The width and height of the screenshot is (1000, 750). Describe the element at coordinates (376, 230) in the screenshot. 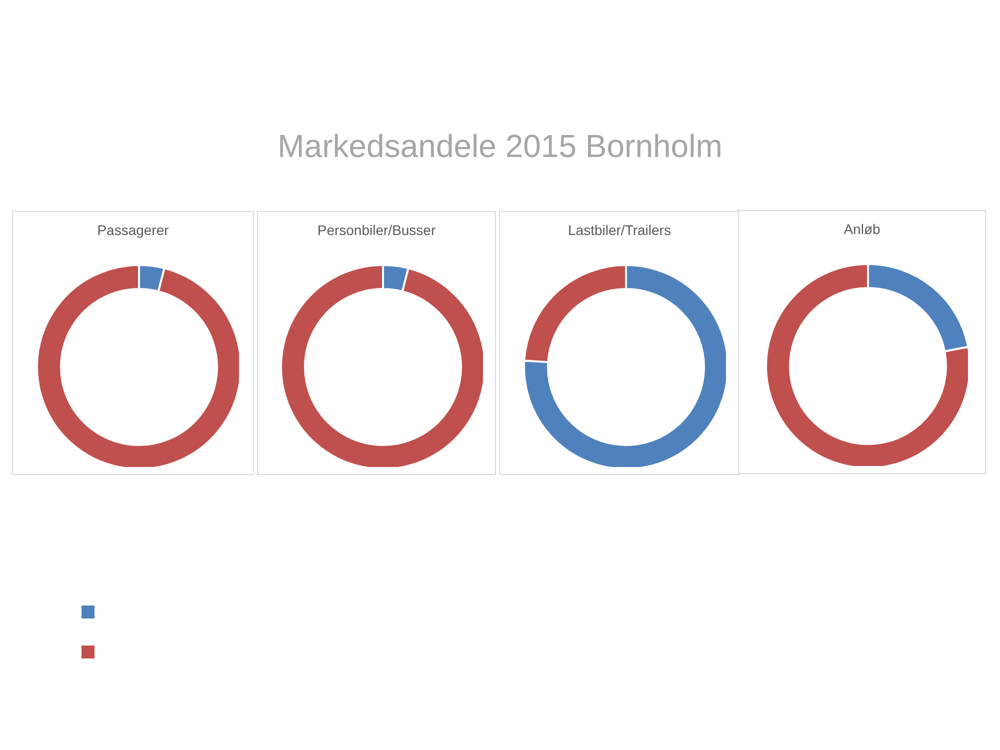

I see `chart-title: Personbiler/Busser` at that location.